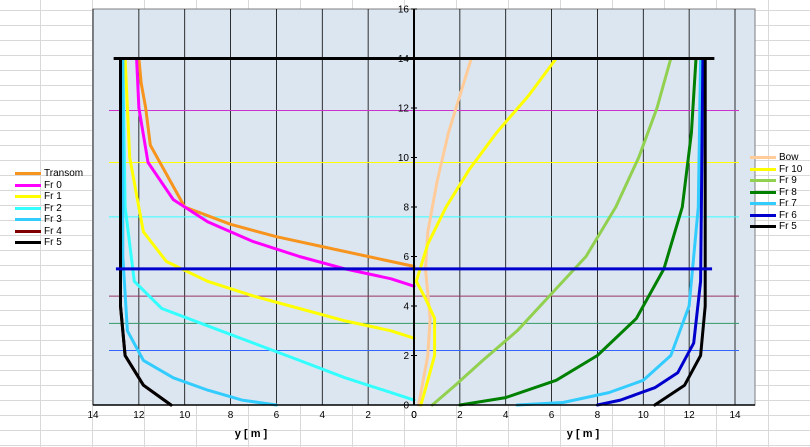 The height and width of the screenshot is (447, 810). I want to click on right-x-tick-label: 10, so click(644, 415).